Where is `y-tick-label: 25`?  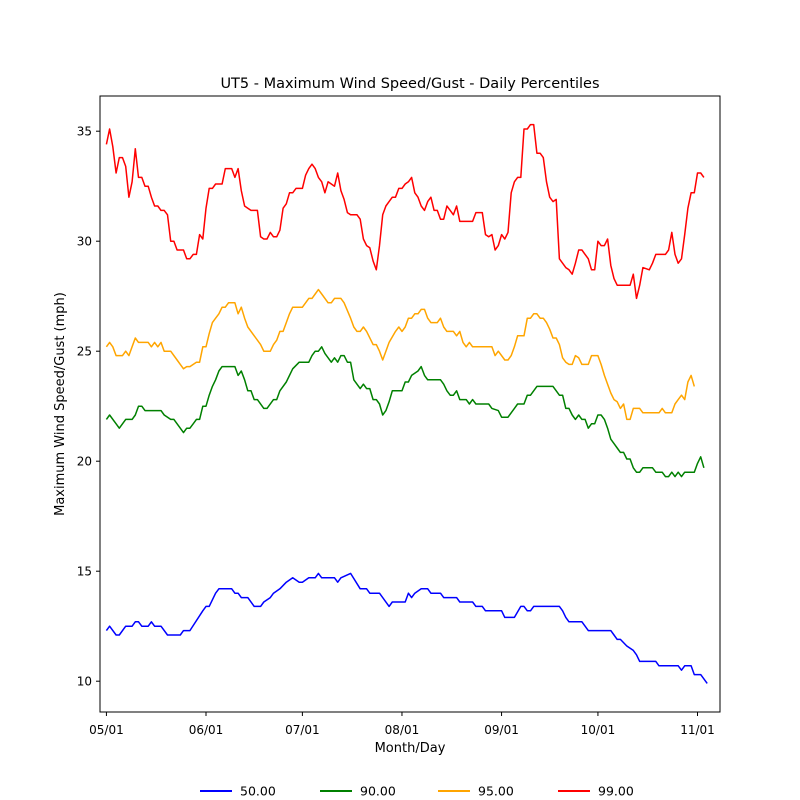 y-tick-label: 25 is located at coordinates (84, 352).